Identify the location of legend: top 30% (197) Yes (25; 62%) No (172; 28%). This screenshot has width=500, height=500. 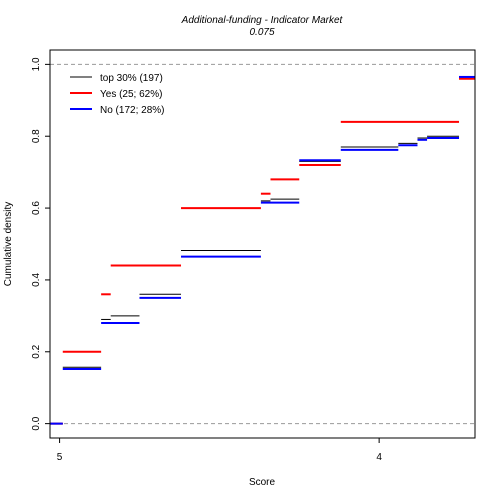
(117, 94).